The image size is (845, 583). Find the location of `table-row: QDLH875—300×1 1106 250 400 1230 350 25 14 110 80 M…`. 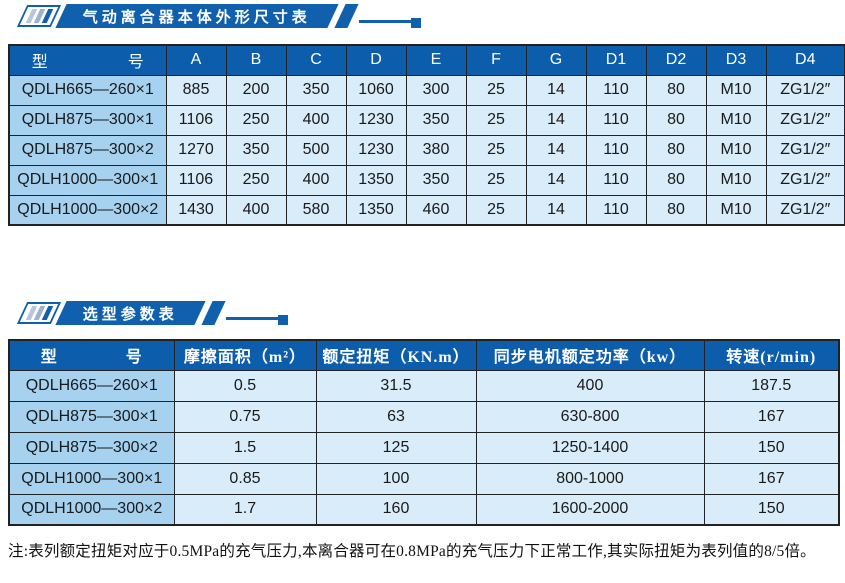

table-row: QDLH875—300×1 1106 250 400 1230 350 25 14 110 80 M… is located at coordinates (426, 120).